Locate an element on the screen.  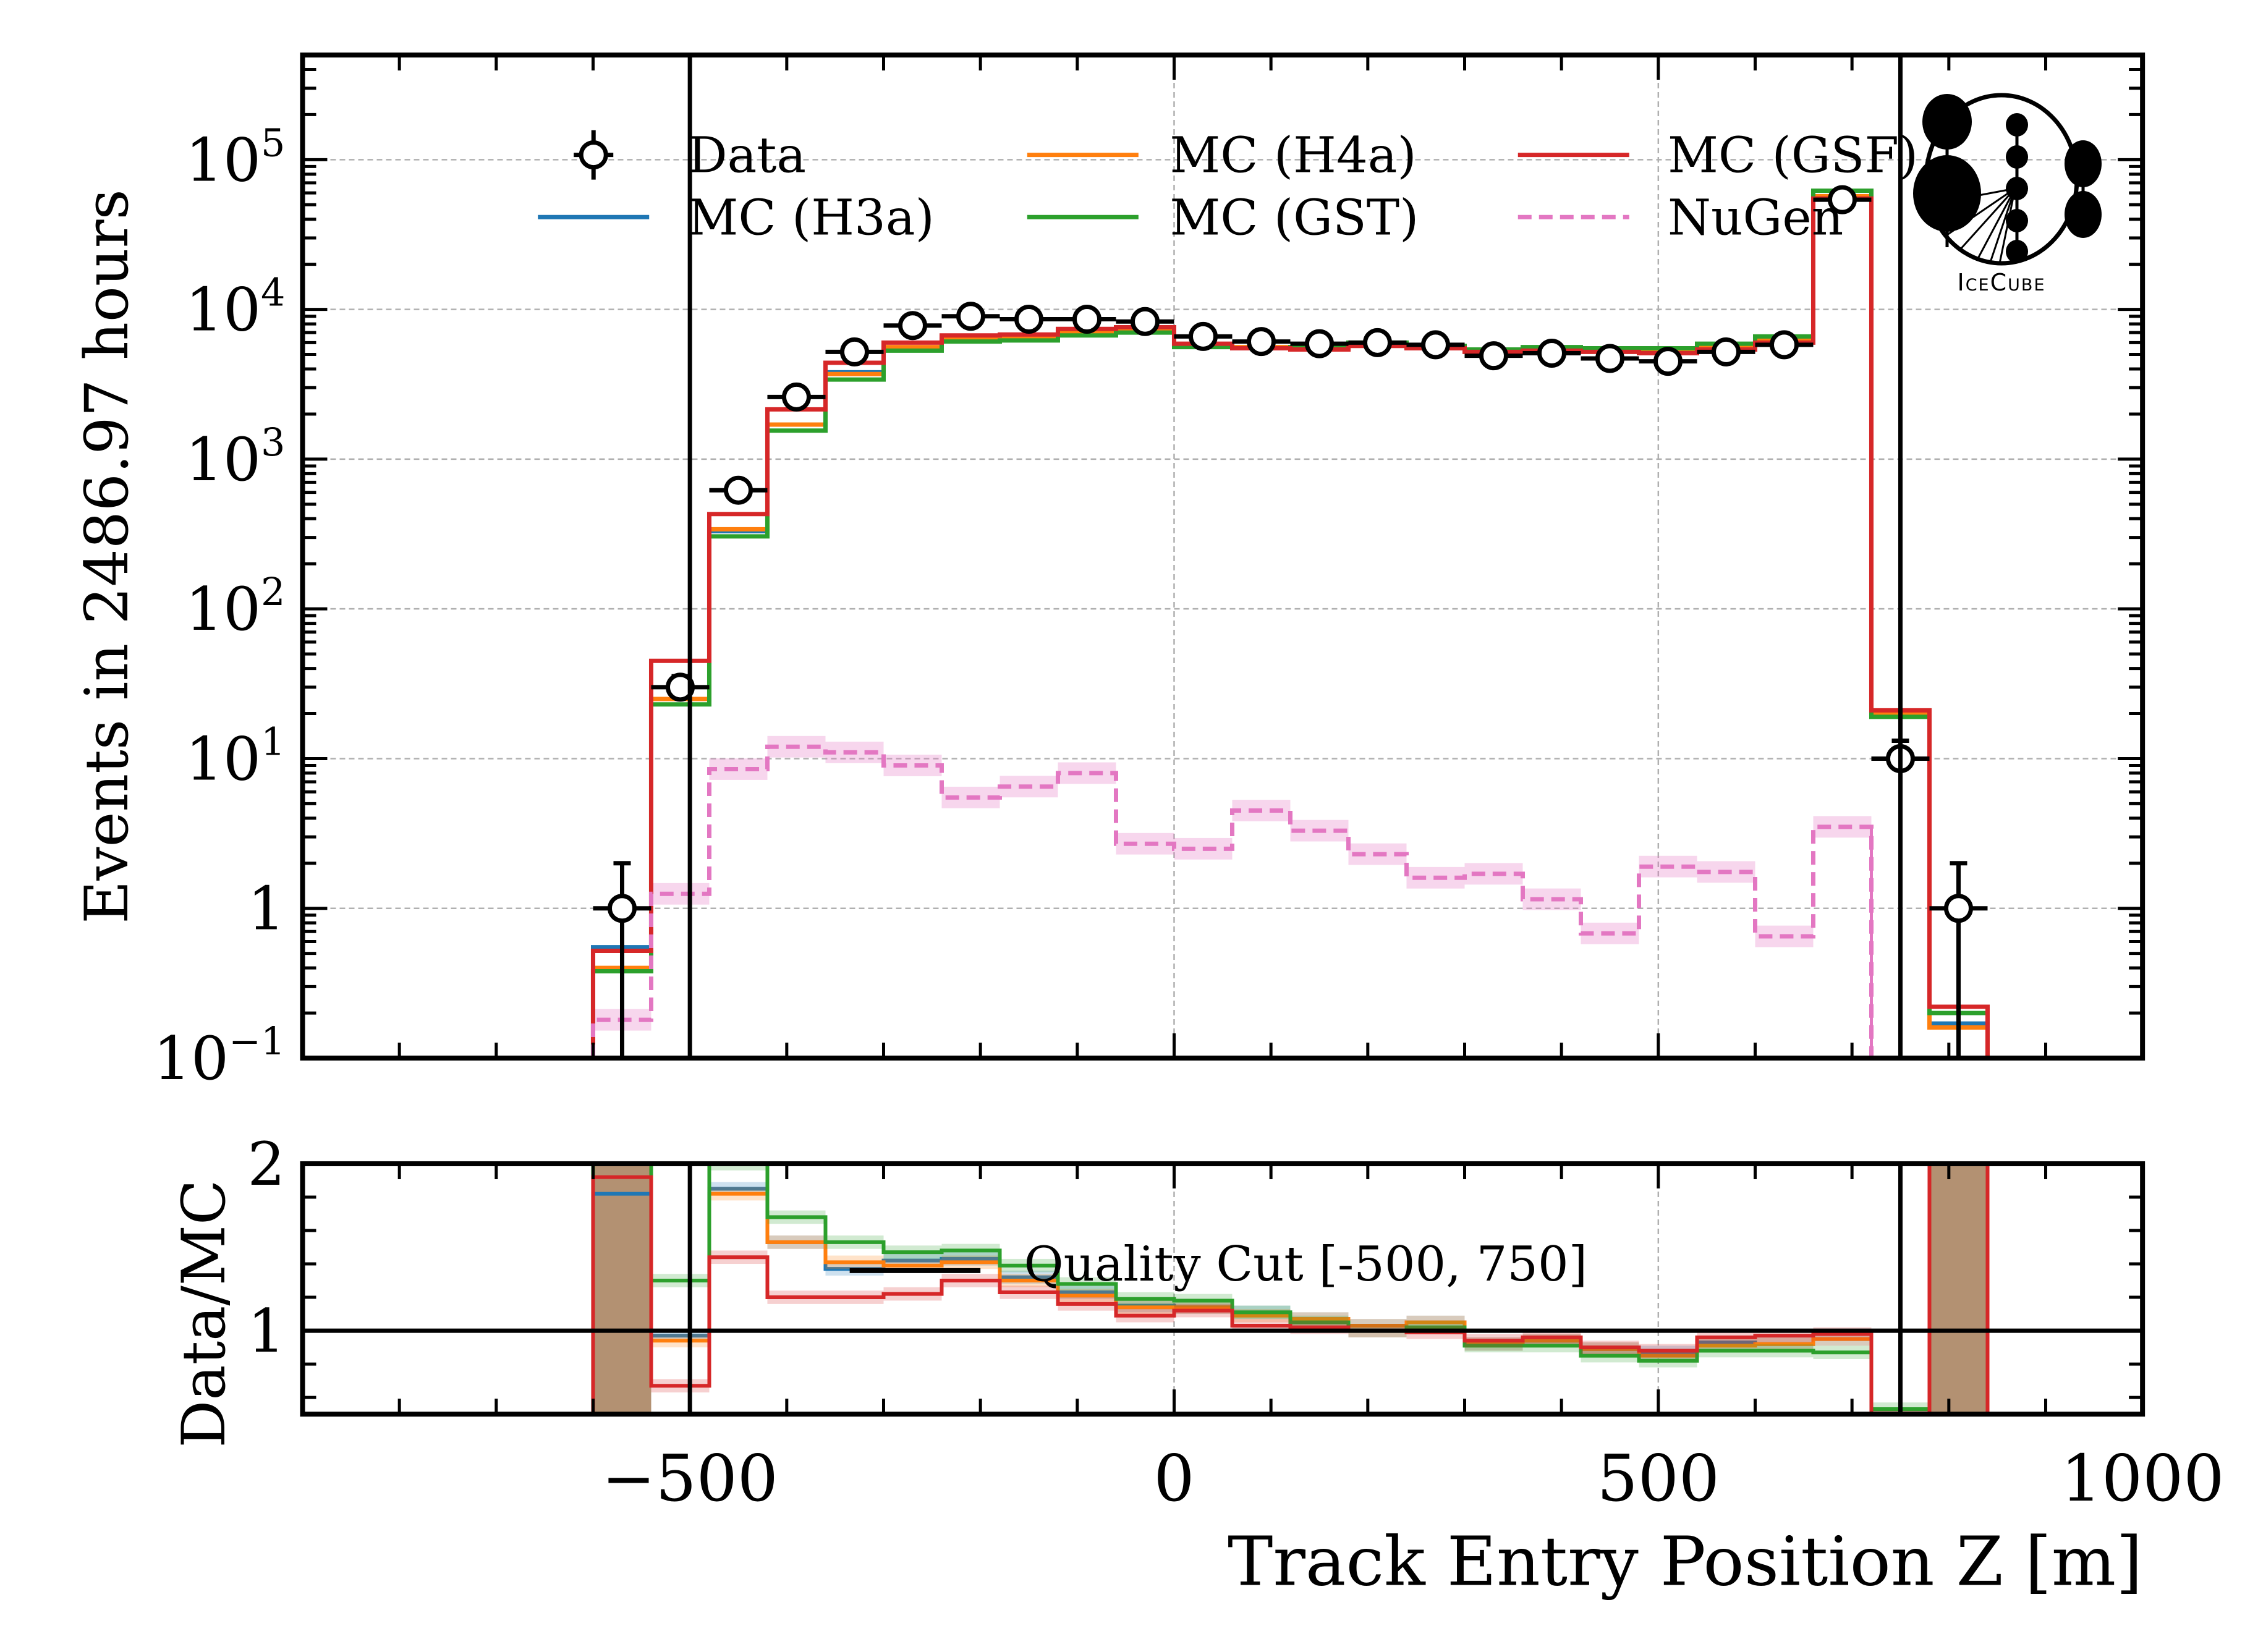
legend-label: MC (GSF) is located at coordinates (1793, 155).